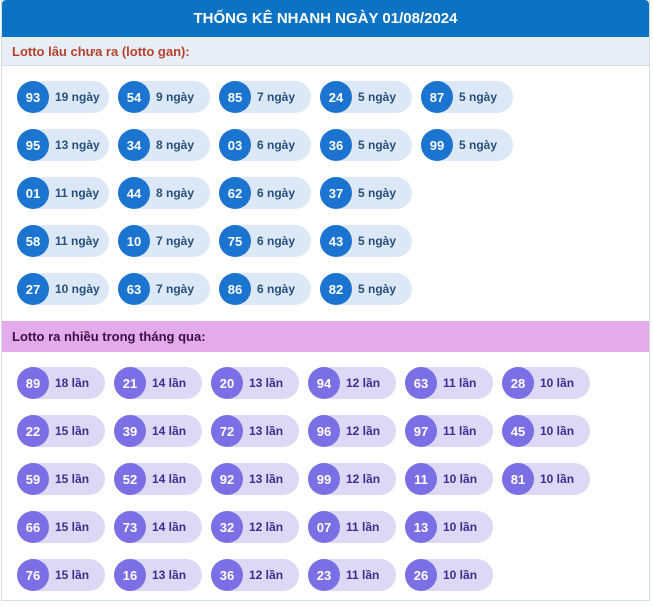  What do you see at coordinates (130, 431) in the screenshot?
I see `lotto-number-ball: 39` at bounding box center [130, 431].